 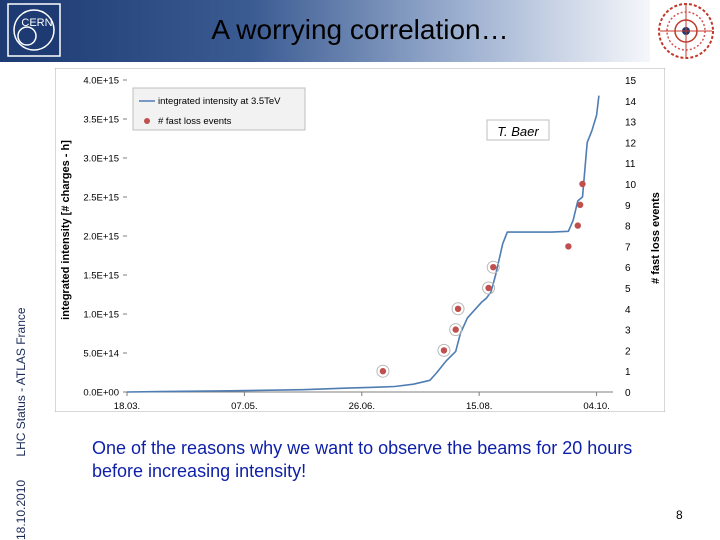 I want to click on side-label: 18.10.2010 LHC Status - ATLAS France, so click(x=21, y=413).